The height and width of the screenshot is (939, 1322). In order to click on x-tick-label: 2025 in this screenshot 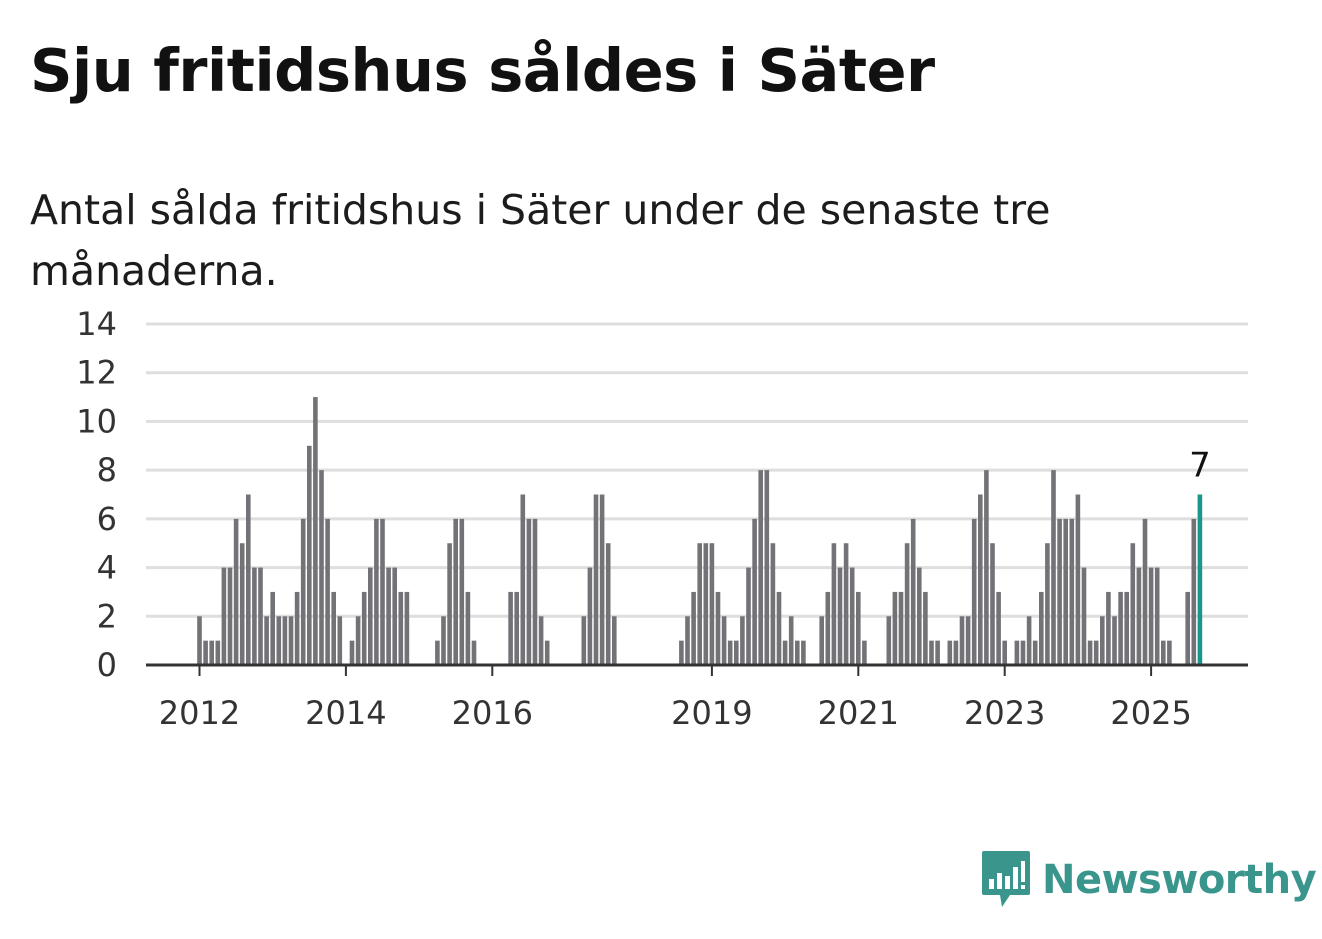, I will do `click(1150, 713)`.